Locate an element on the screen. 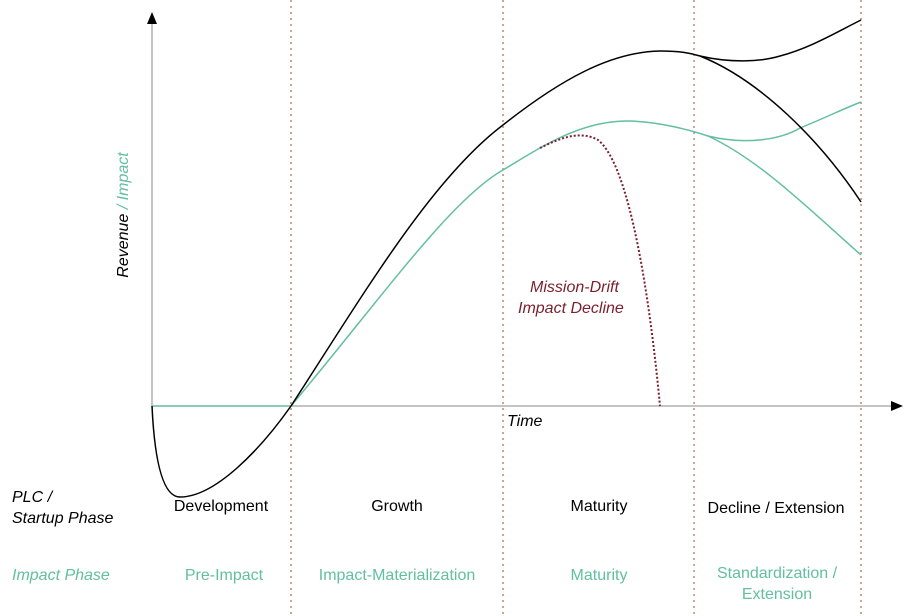  impact-phase-standardization: Standardization / is located at coordinates (777, 573).